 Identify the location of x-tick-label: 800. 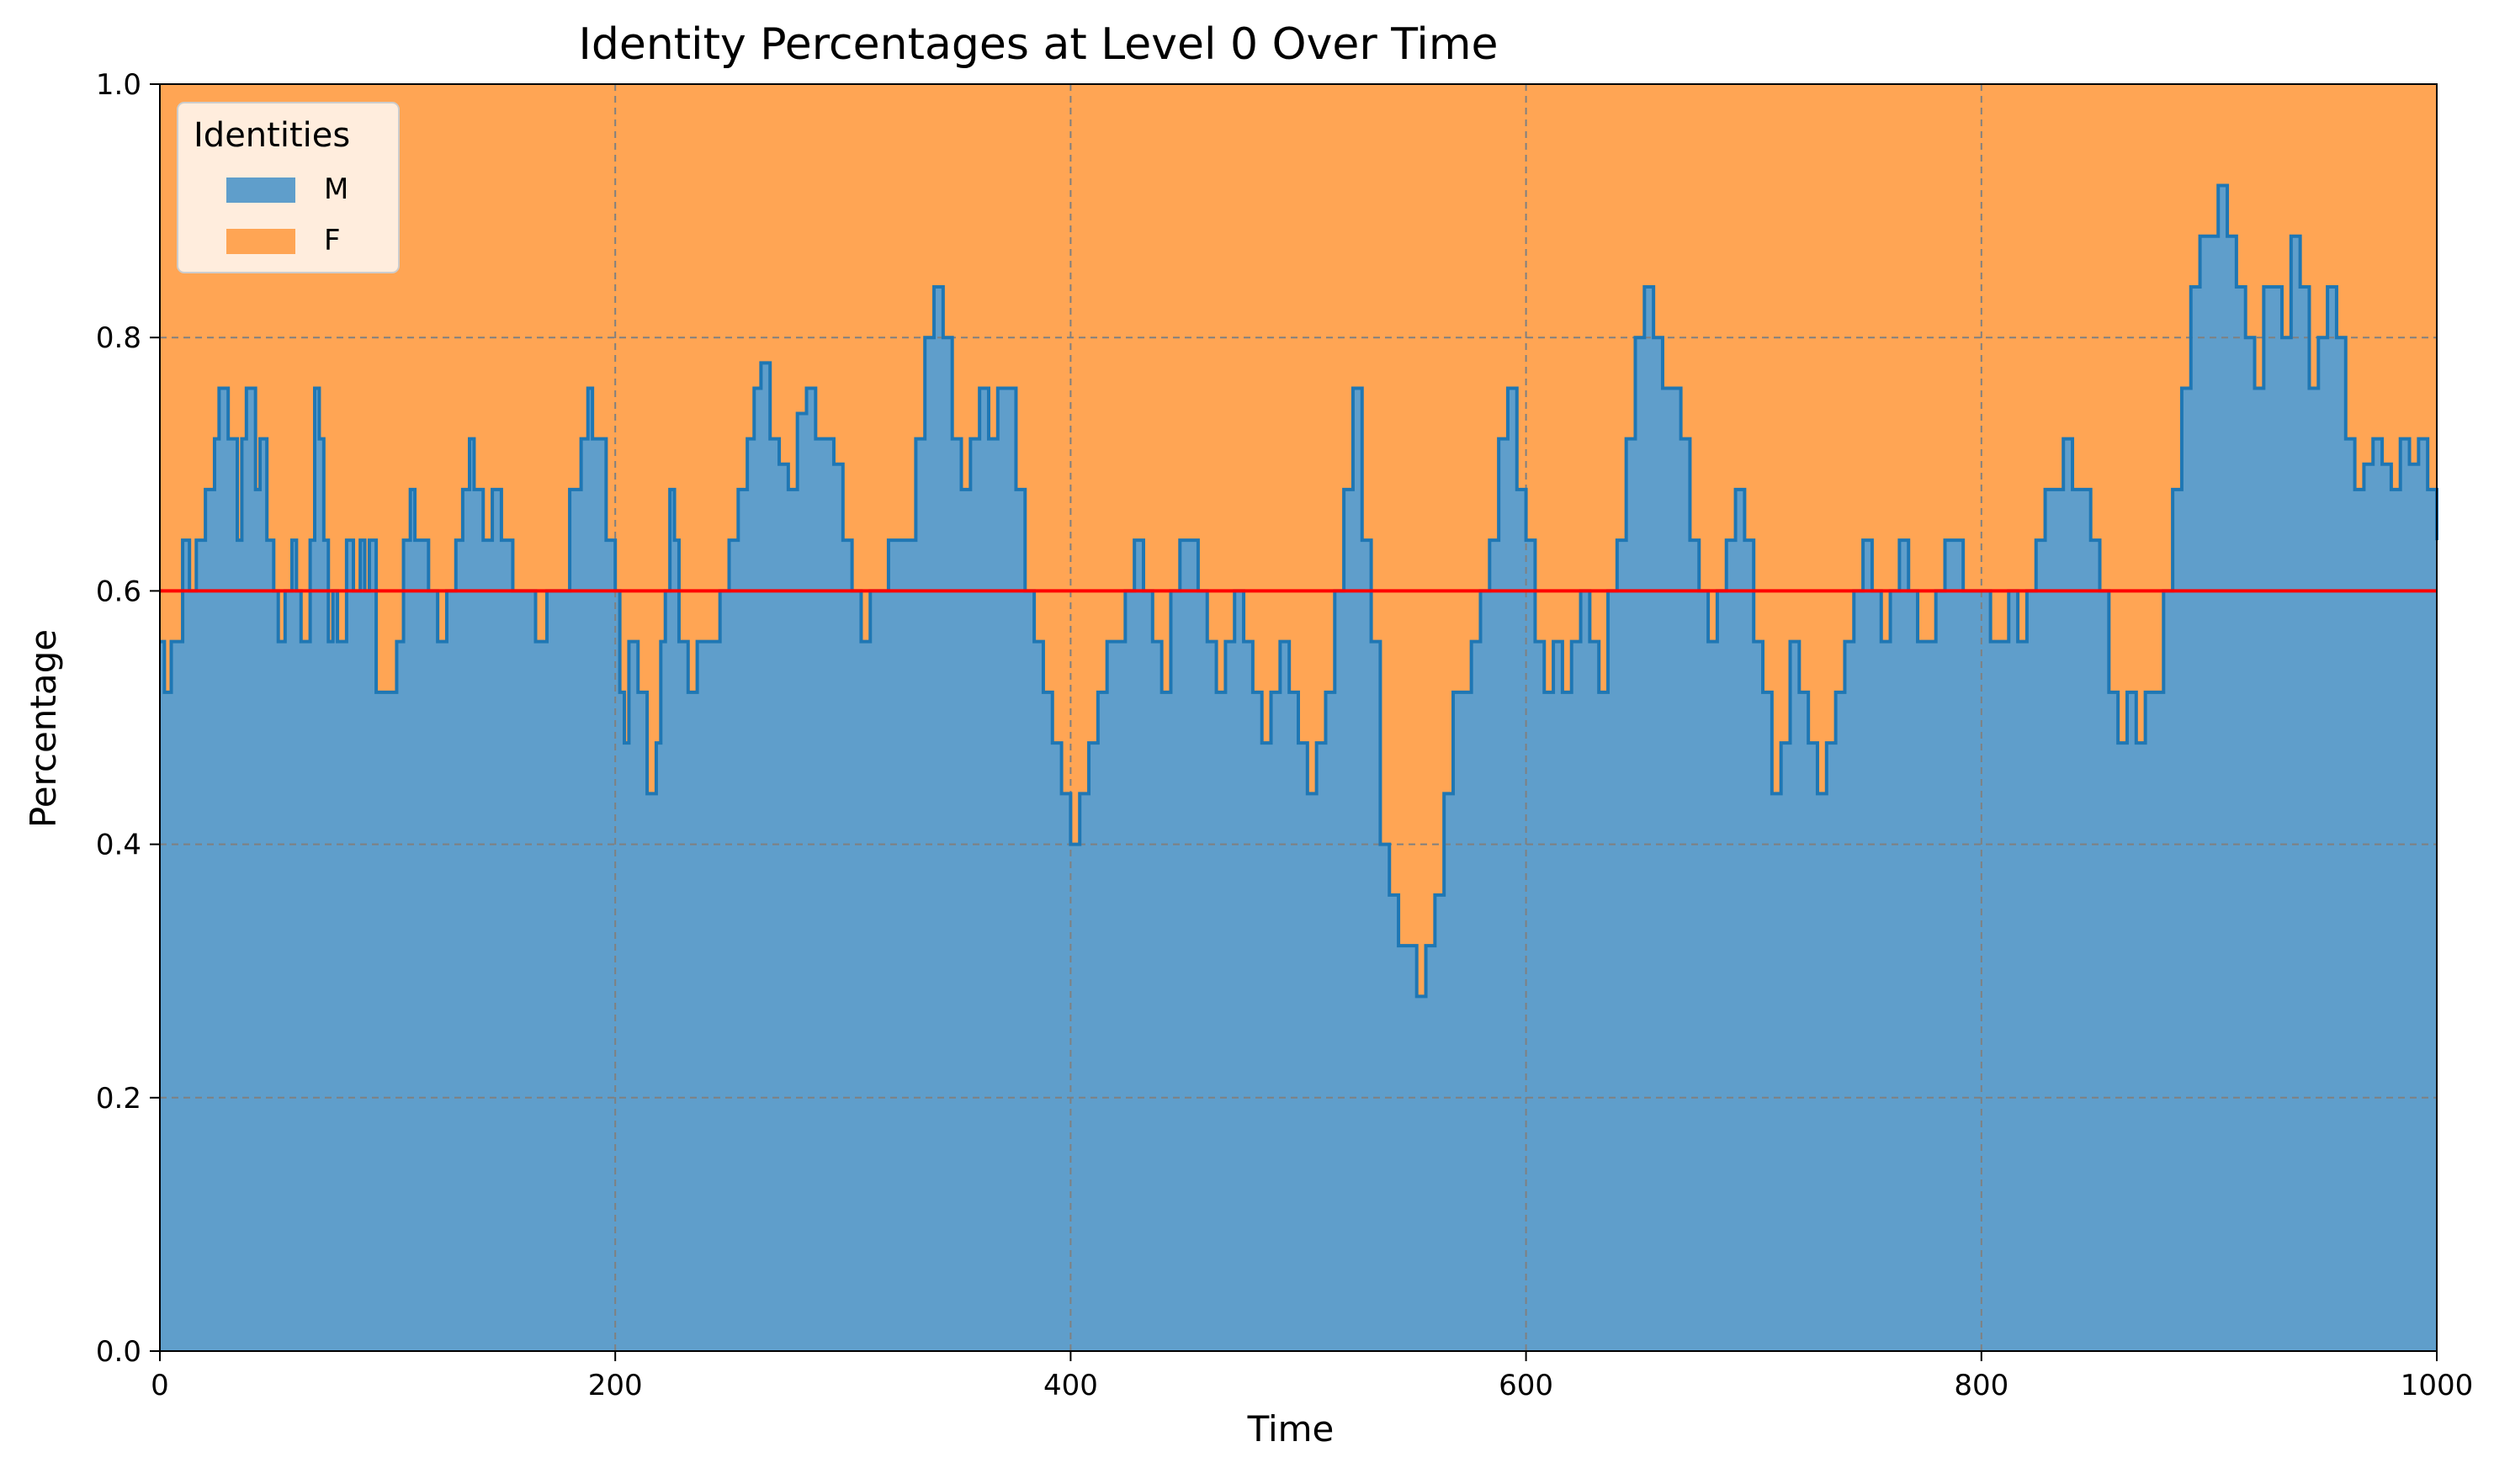
(1981, 1385).